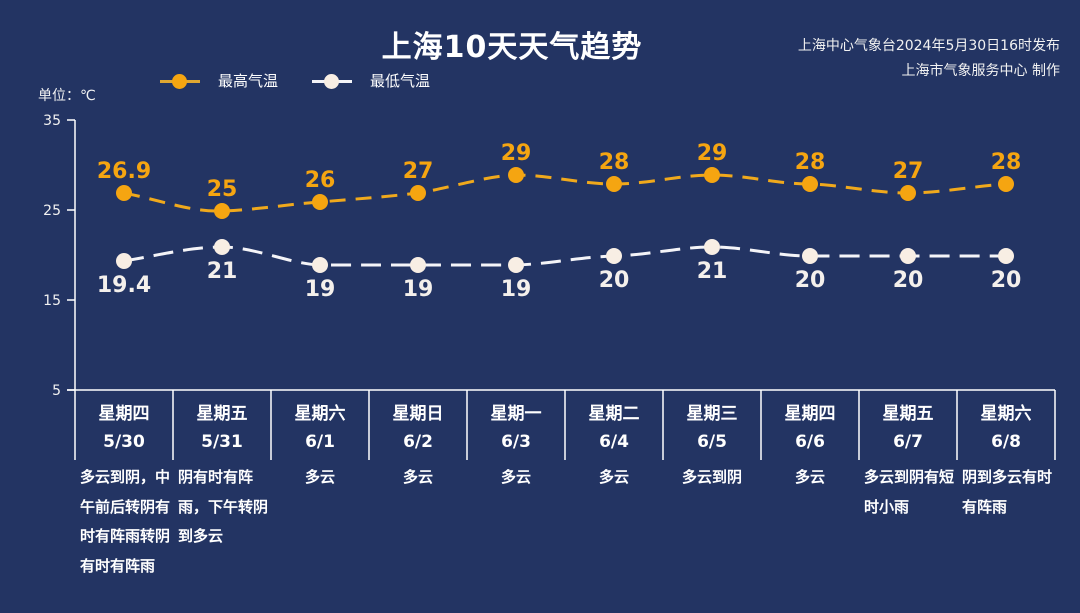 The width and height of the screenshot is (1080, 613). Describe the element at coordinates (332, 81) in the screenshot. I see `low-line-marker-icon` at that location.